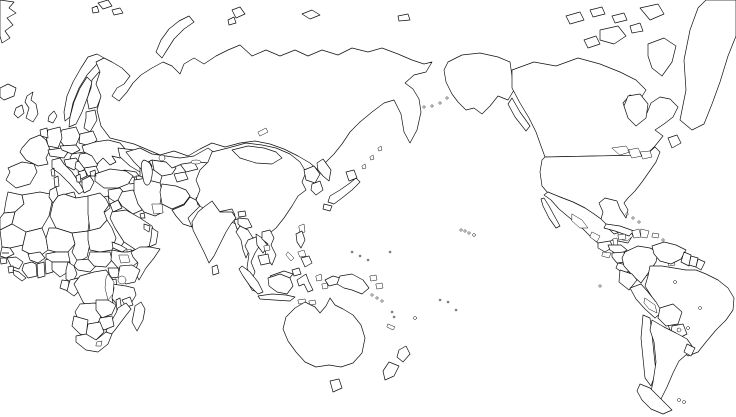 Image resolution: width=736 pixels, height=417 pixels. Describe the element at coordinates (632, 152) in the screenshot. I see `great-lakes` at that location.